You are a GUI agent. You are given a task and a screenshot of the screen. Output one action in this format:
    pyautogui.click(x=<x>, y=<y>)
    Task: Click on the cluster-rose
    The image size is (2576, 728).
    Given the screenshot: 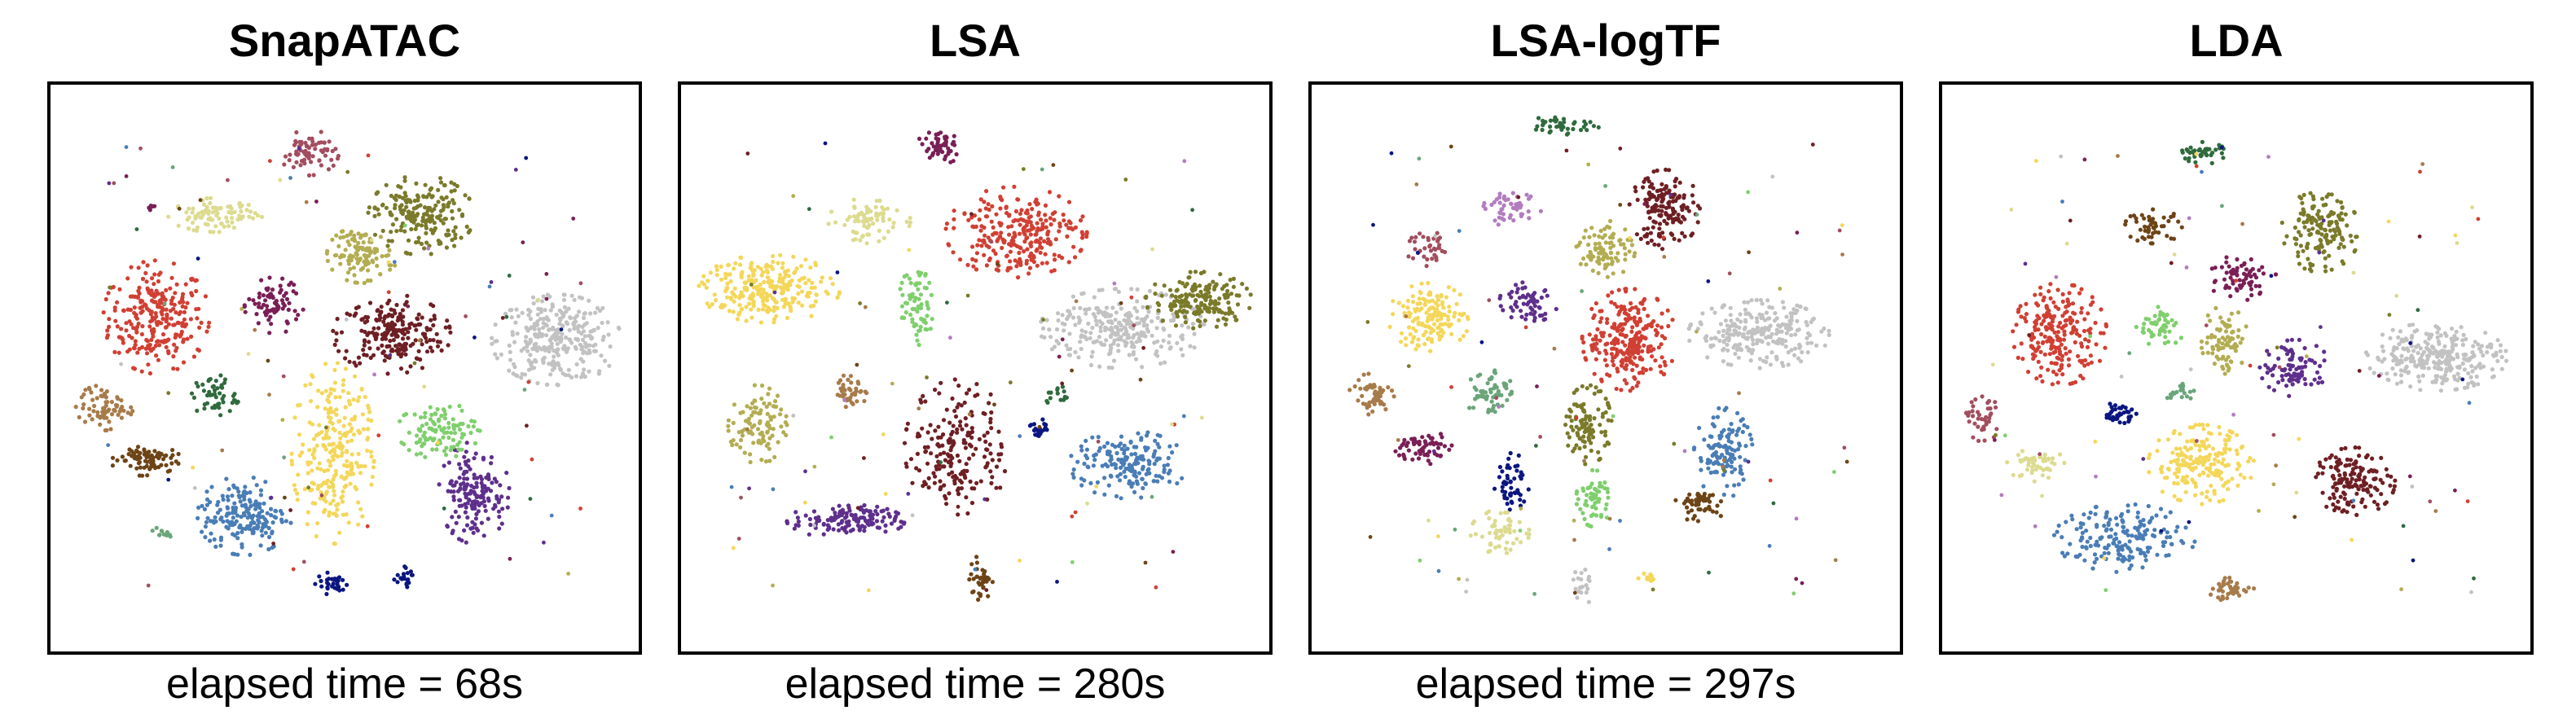 What is the action you would take?
    pyautogui.click(x=311, y=153)
    